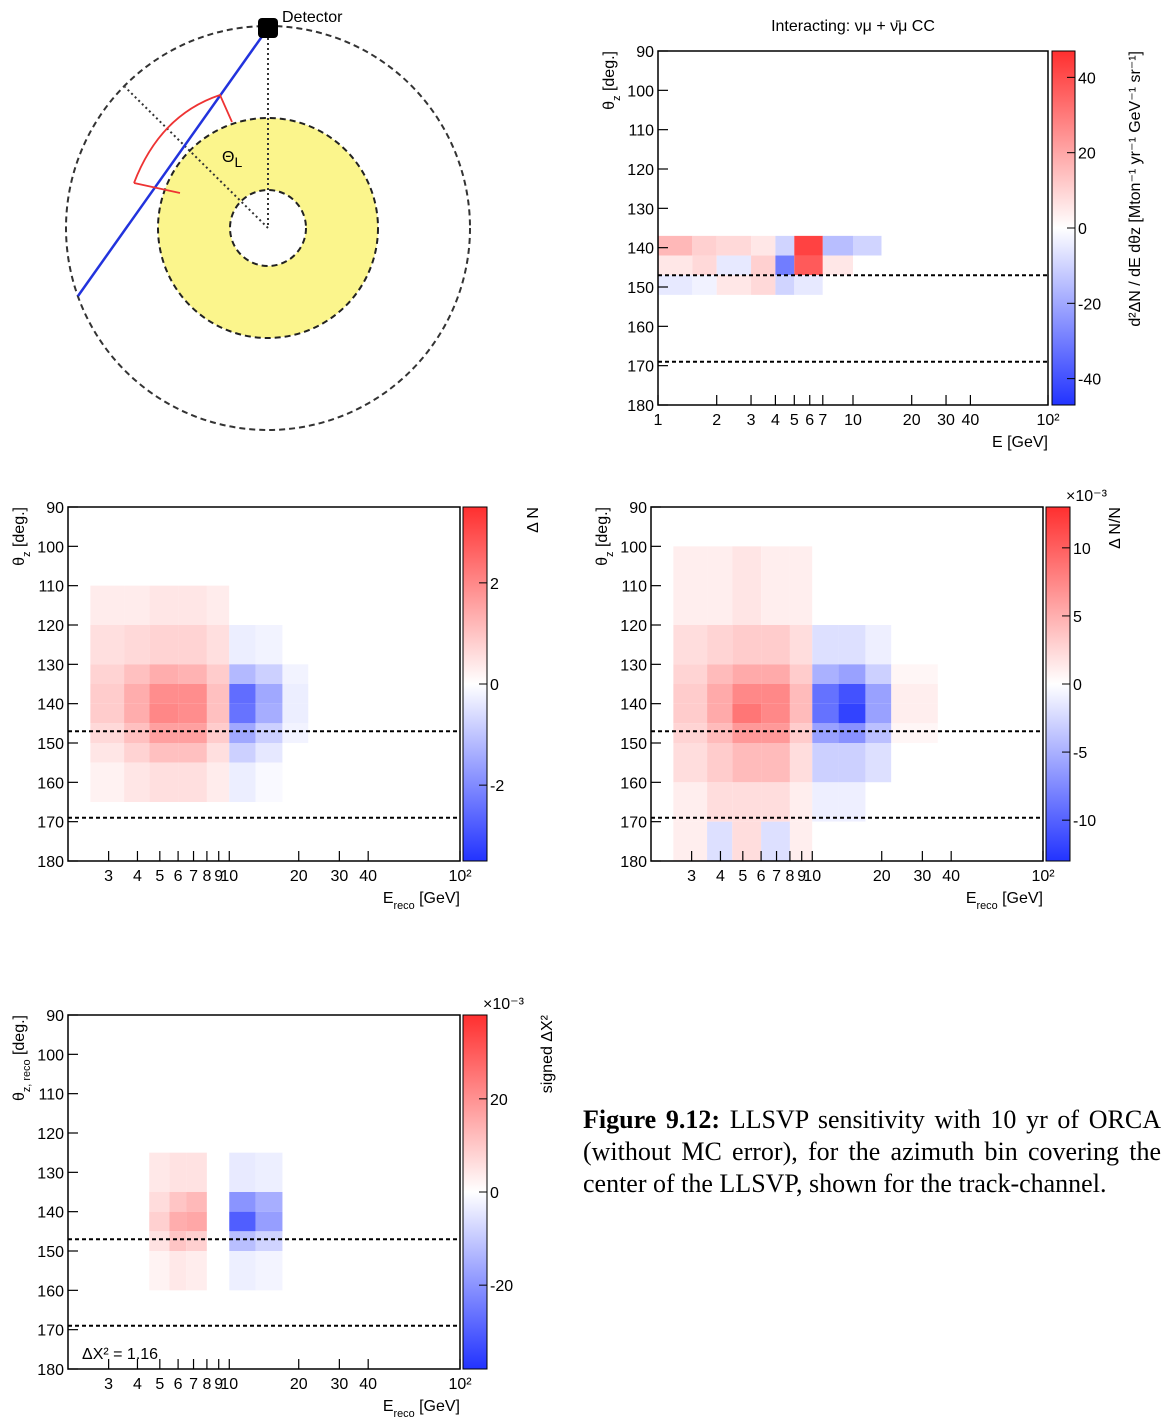 The image size is (1168, 1425). Describe the element at coordinates (547, 1053) in the screenshot. I see `colorbar-label: signed ΔX²` at that location.